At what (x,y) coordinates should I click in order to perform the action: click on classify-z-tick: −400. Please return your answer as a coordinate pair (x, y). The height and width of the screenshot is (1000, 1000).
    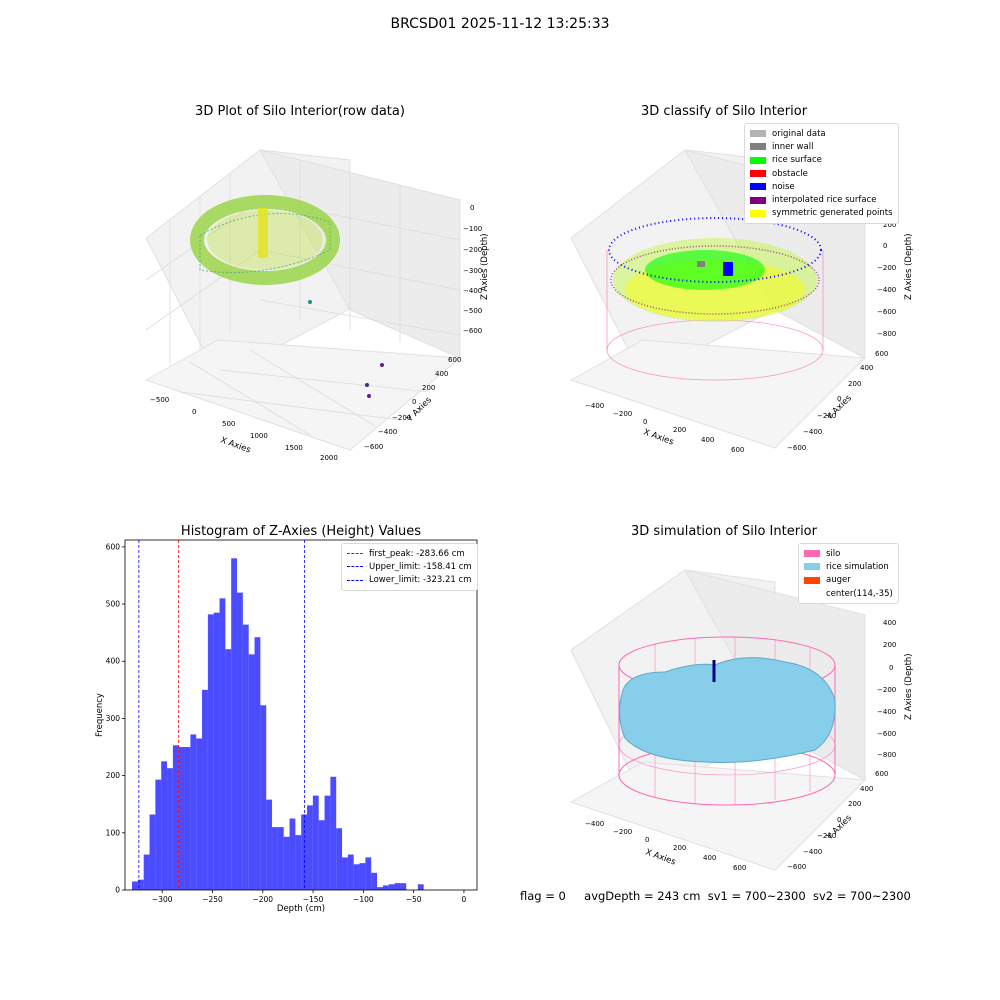
    Looking at the image, I should click on (886, 290).